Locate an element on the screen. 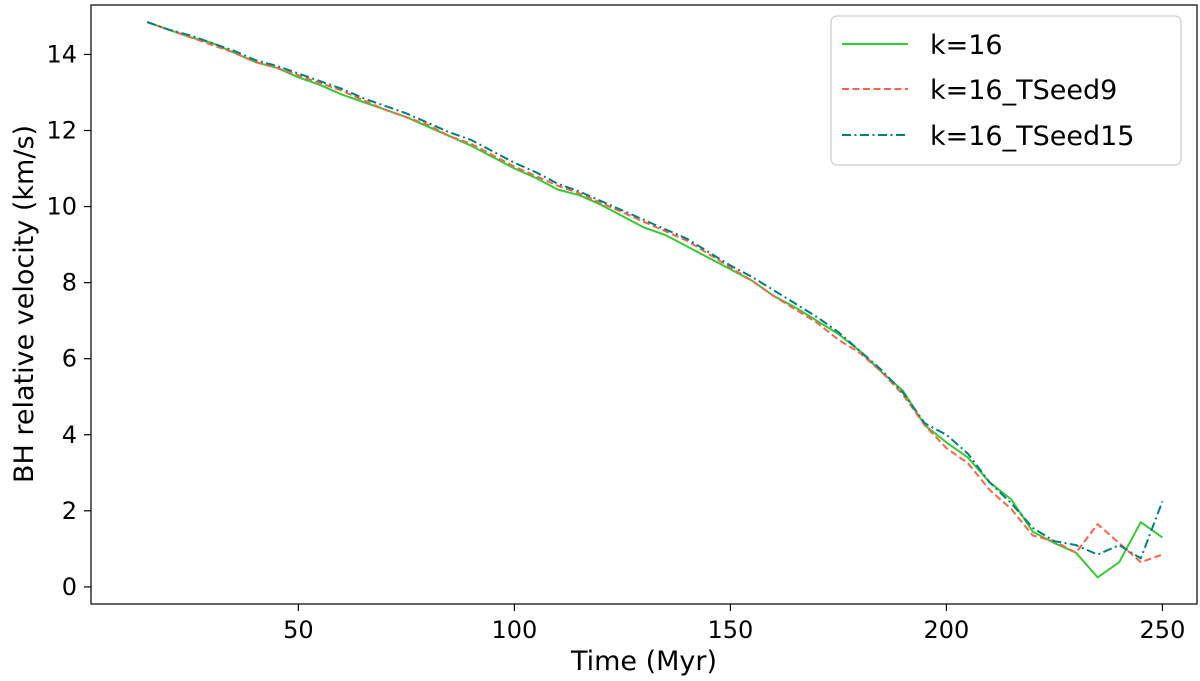 This screenshot has height=681, width=1200. y-tick-label: 6 is located at coordinates (69, 359).